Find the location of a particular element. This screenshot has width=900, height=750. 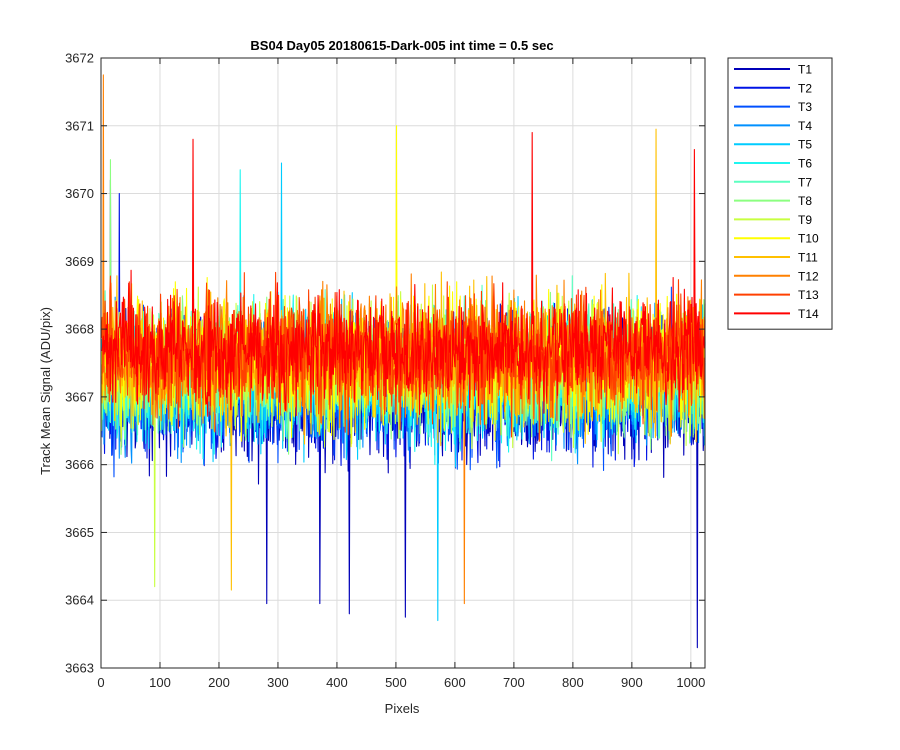

legend-label: T4 is located at coordinates (805, 126).